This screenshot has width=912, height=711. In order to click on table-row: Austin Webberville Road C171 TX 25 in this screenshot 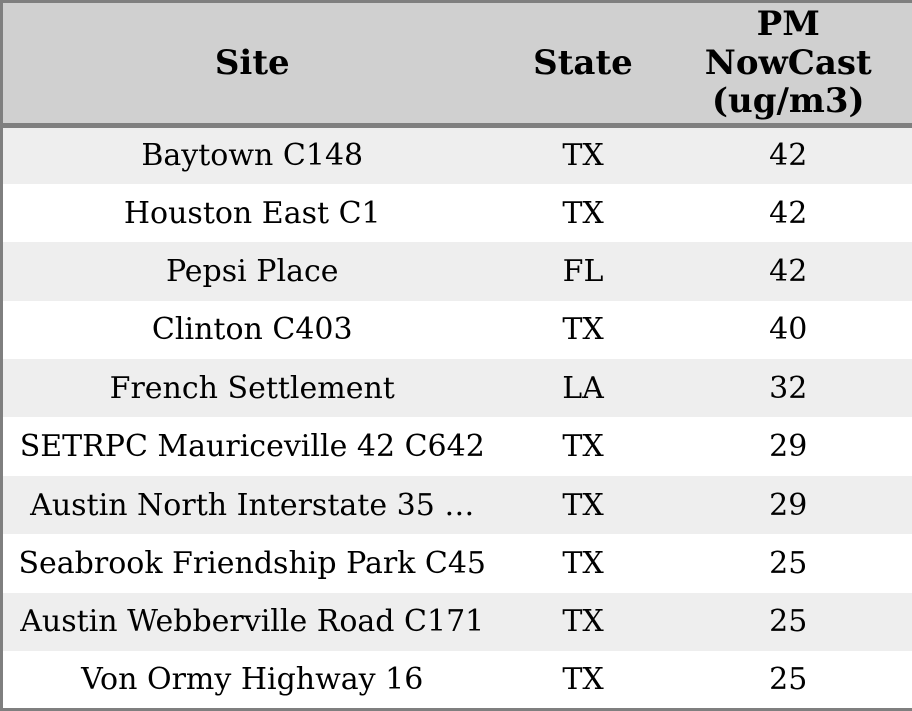, I will do `click(456, 622)`.